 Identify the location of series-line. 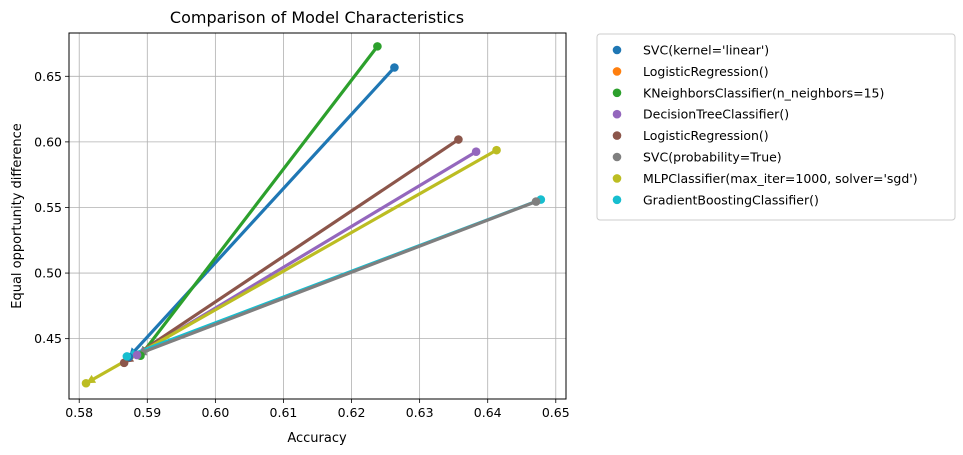
(336, 278).